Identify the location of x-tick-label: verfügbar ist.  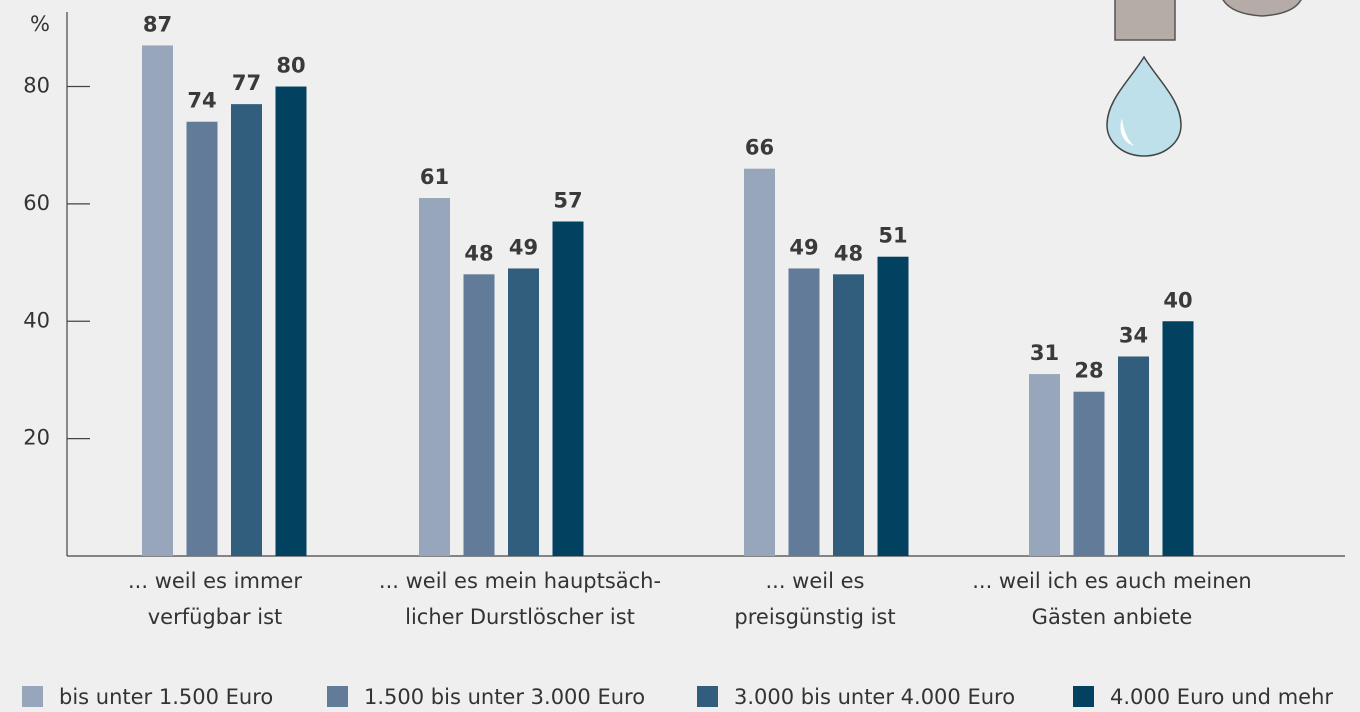
(215, 617).